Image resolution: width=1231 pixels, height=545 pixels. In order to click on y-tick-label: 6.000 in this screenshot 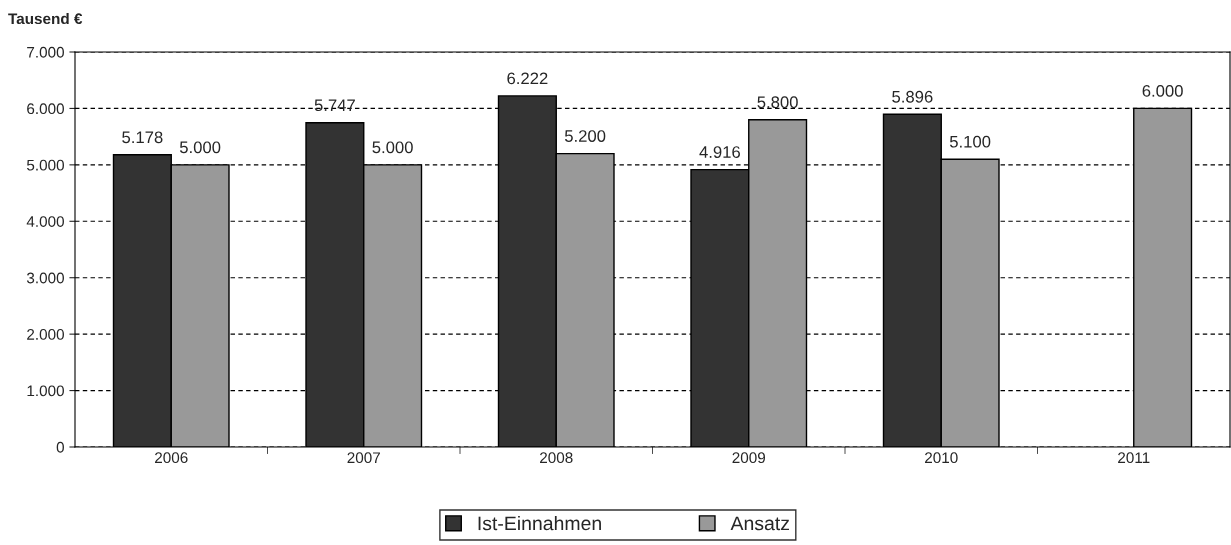, I will do `click(45, 109)`.